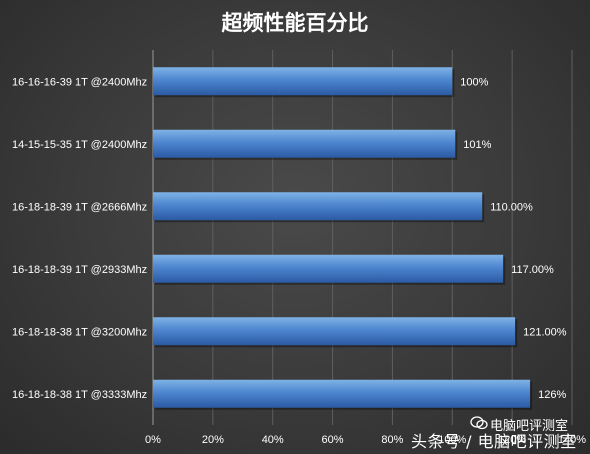 This screenshot has width=590, height=454. What do you see at coordinates (532, 270) in the screenshot?
I see `value-label: 117.00%` at bounding box center [532, 270].